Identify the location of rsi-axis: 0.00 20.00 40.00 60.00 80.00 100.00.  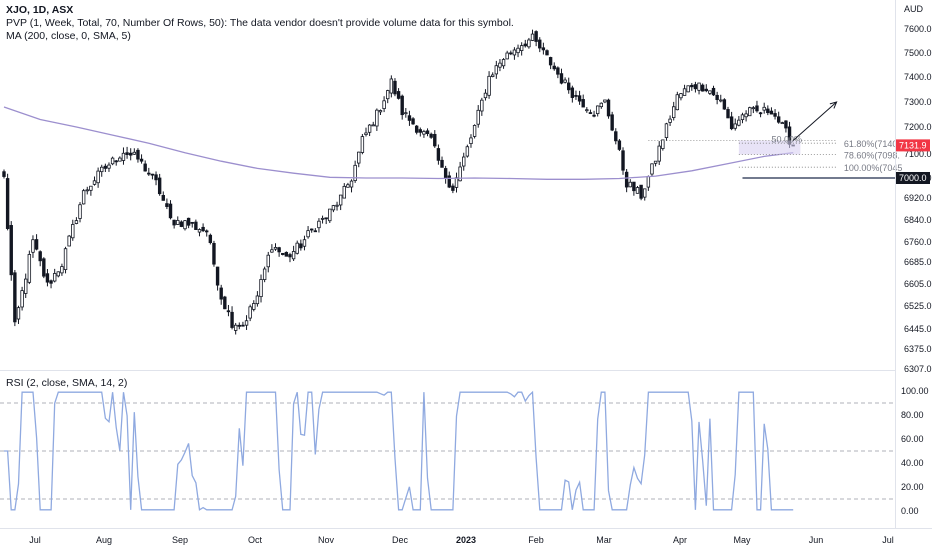
(915, 451).